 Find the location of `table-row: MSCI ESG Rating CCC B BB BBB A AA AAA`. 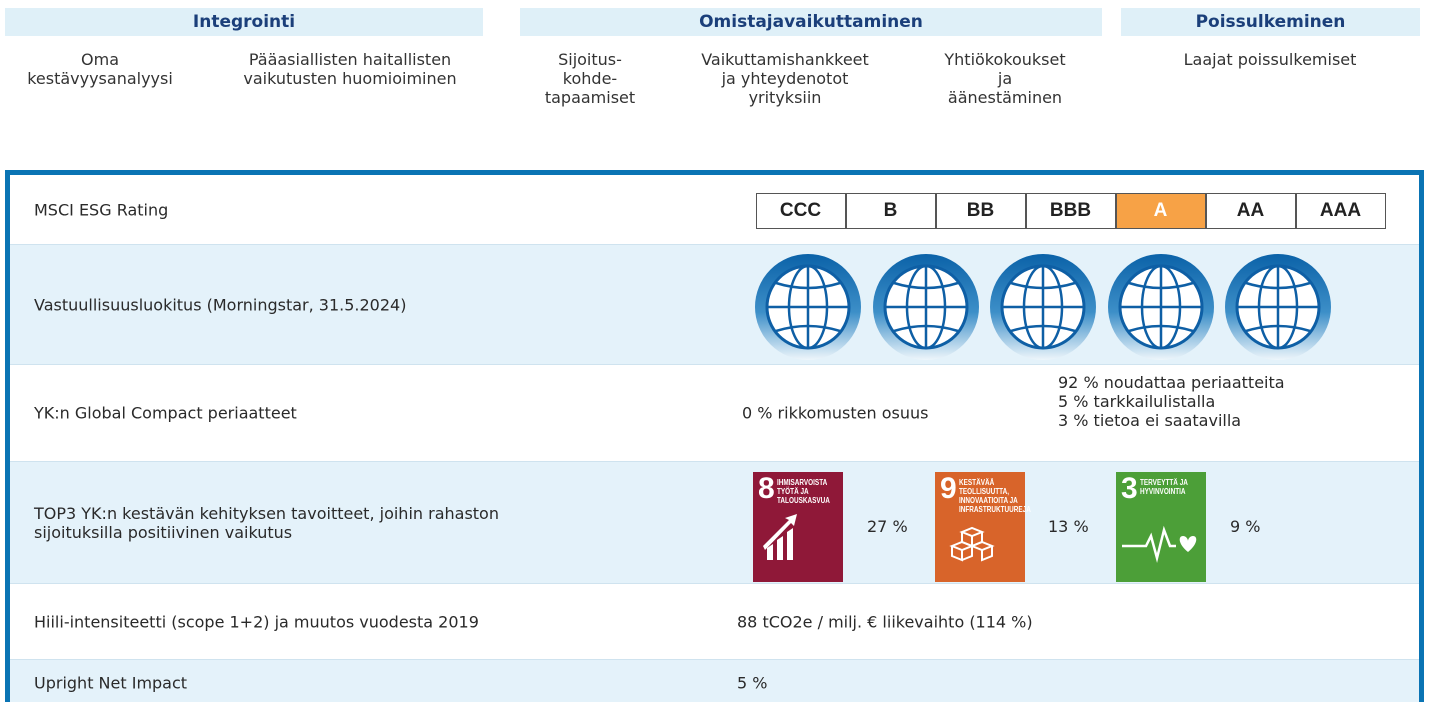

table-row: MSCI ESG Rating CCC B BB BBB A AA AAA is located at coordinates (714, 210).